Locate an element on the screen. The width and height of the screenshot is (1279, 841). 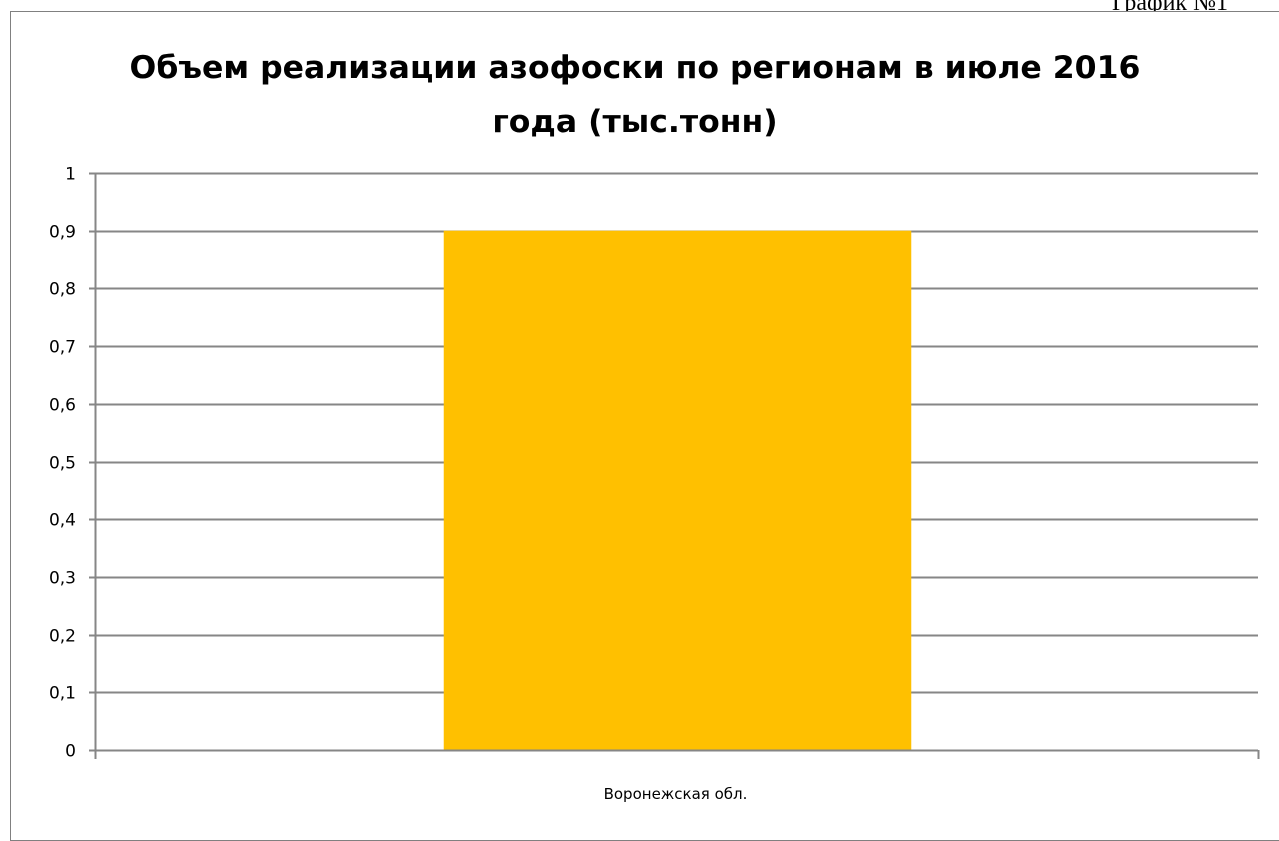
x-category-label: Воронежская обл. is located at coordinates (676, 794).